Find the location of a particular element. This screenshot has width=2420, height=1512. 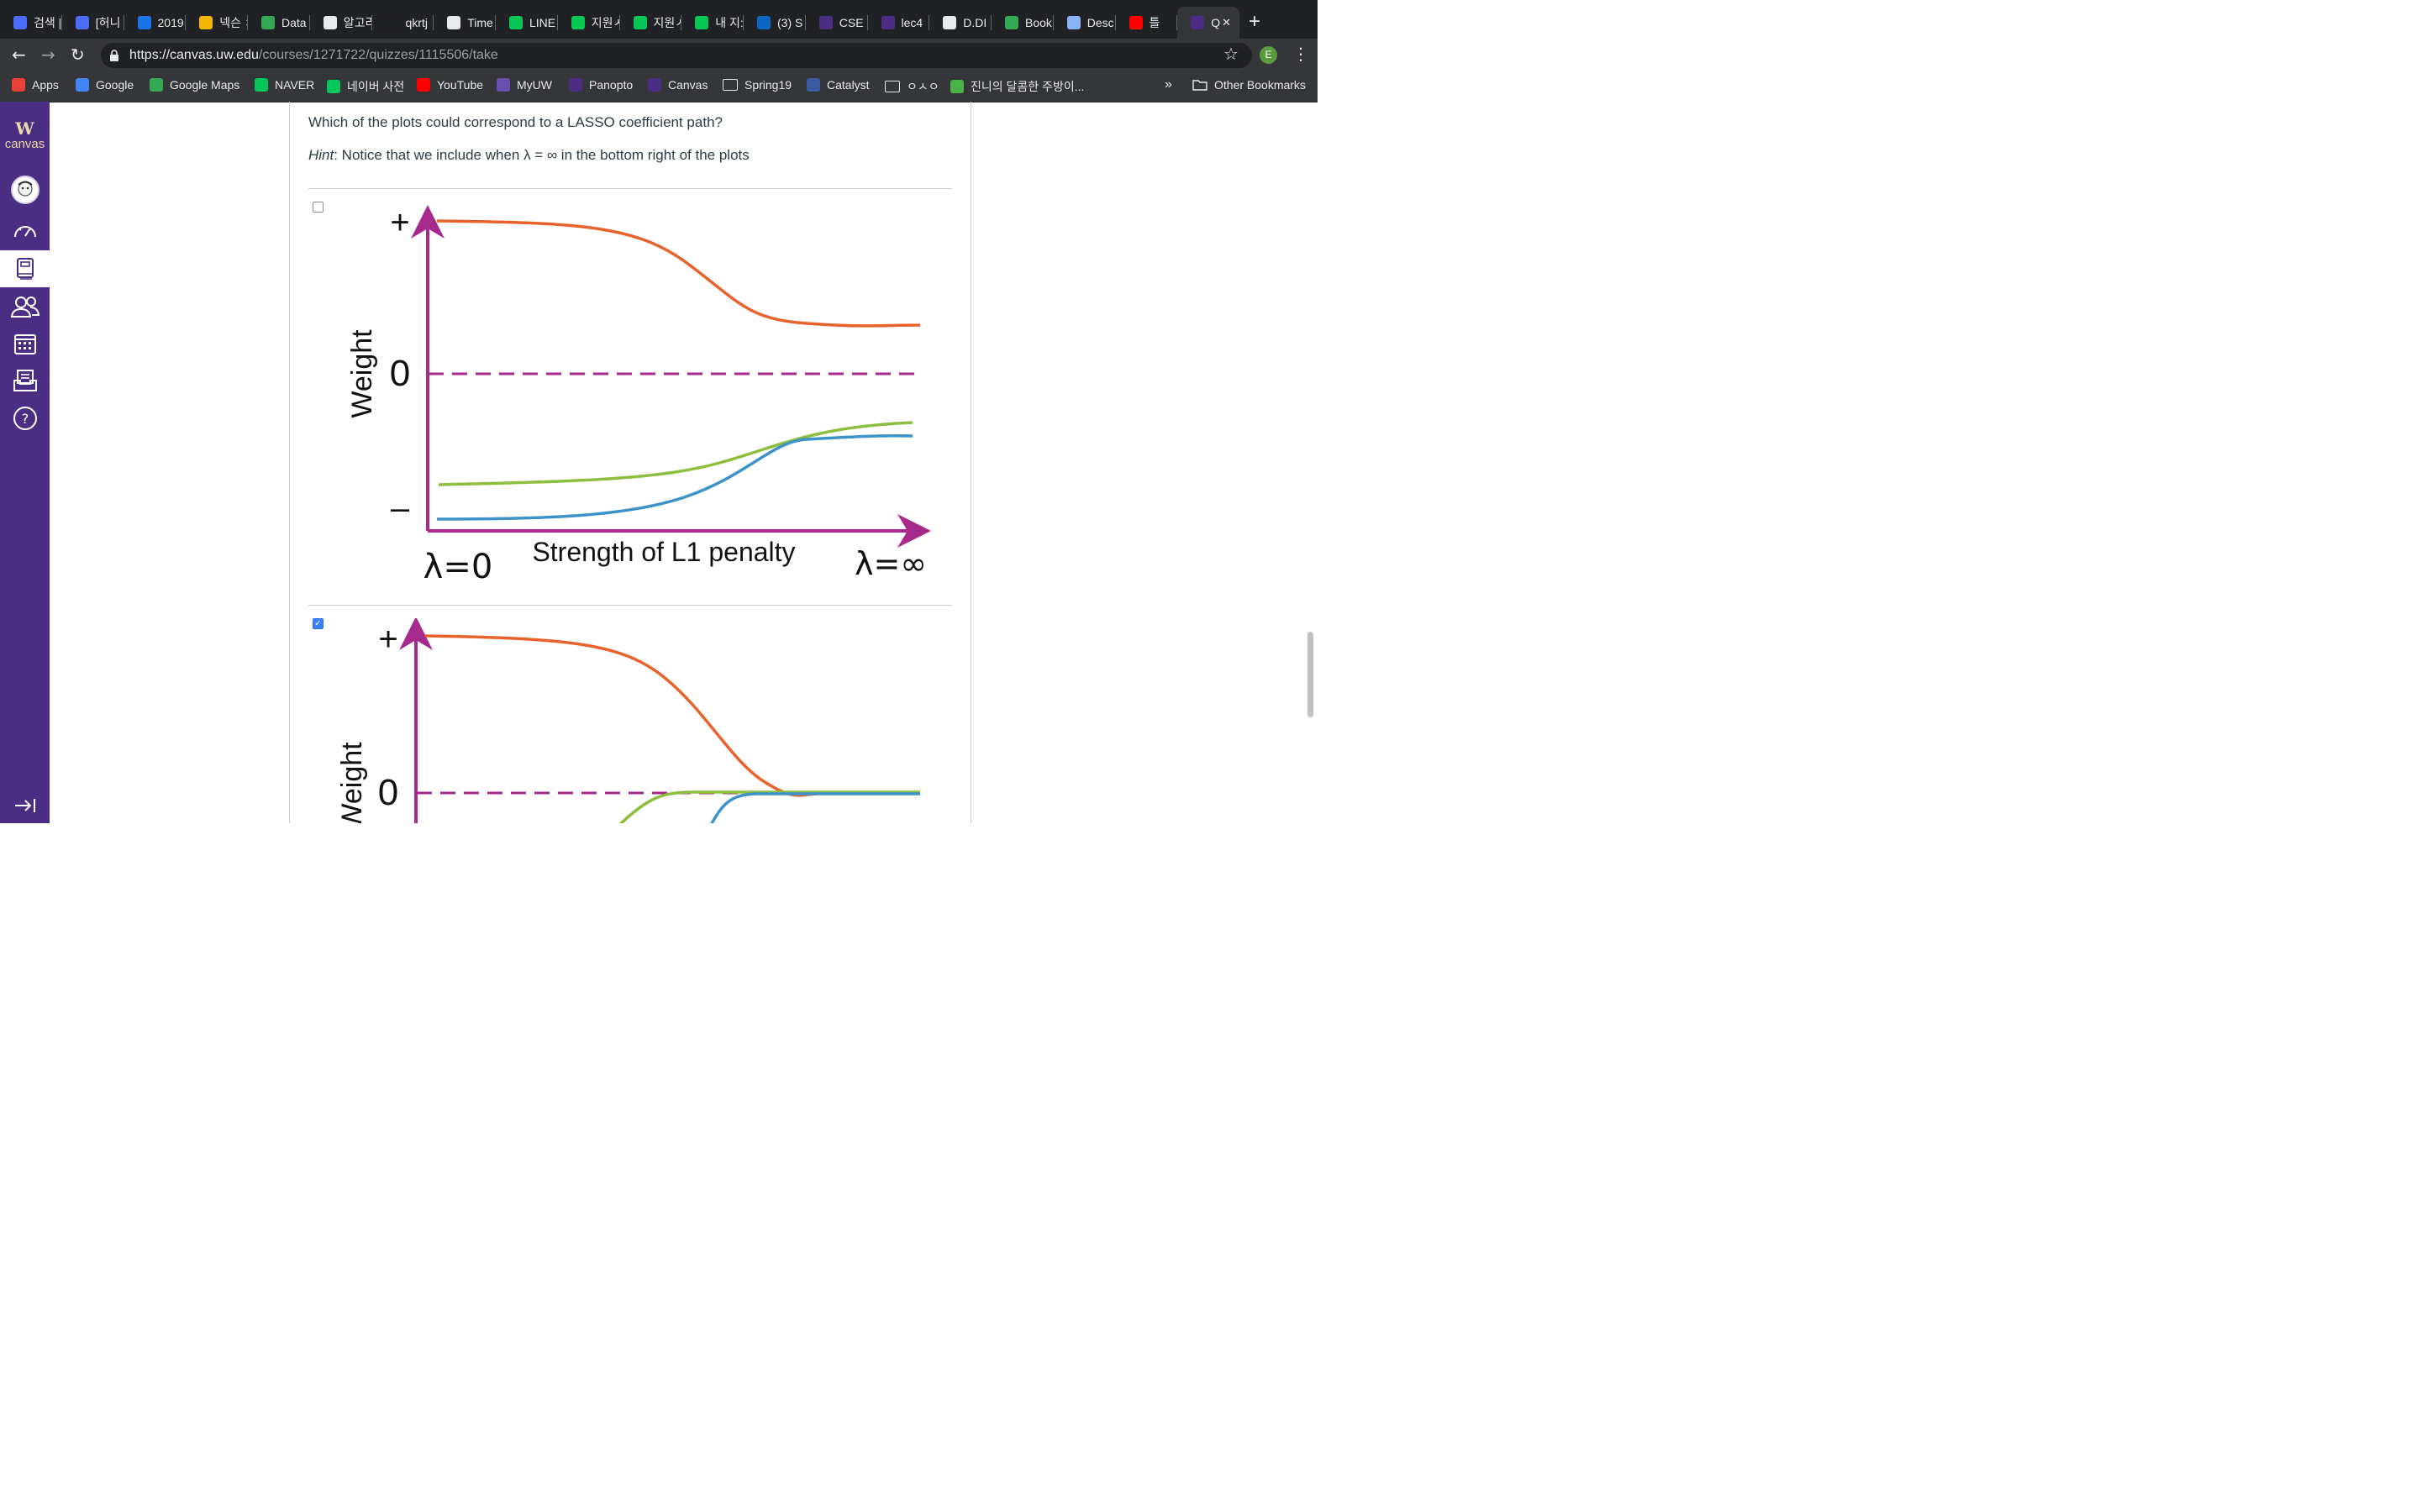

nexon-icon is located at coordinates (206, 22).